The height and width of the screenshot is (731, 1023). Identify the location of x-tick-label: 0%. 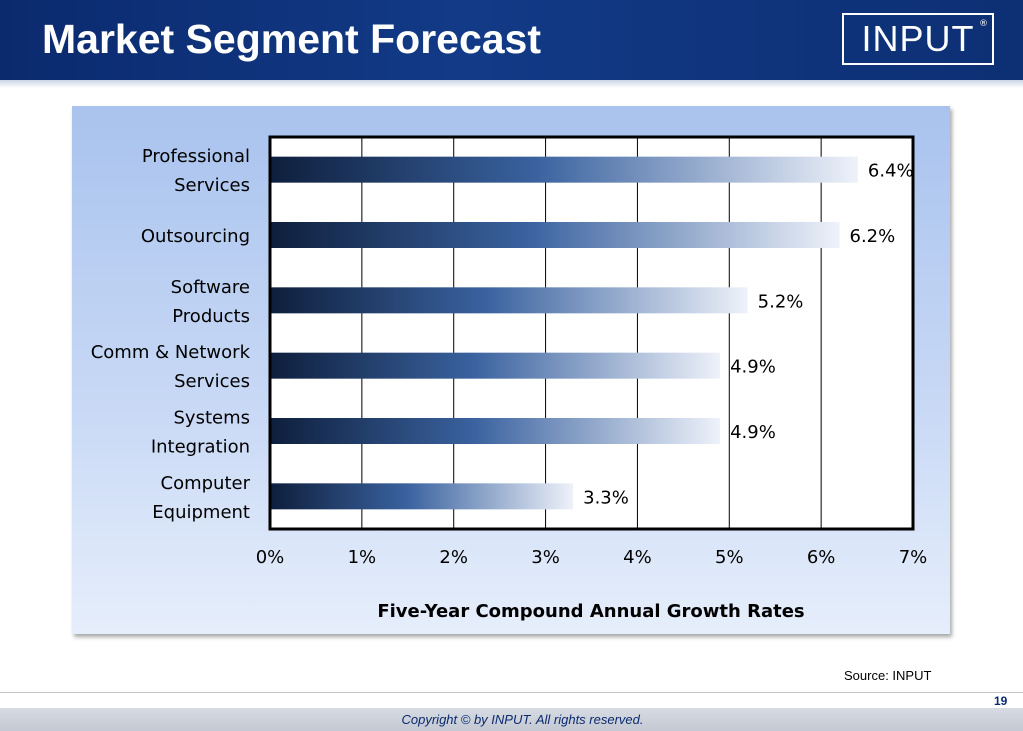
(270, 557).